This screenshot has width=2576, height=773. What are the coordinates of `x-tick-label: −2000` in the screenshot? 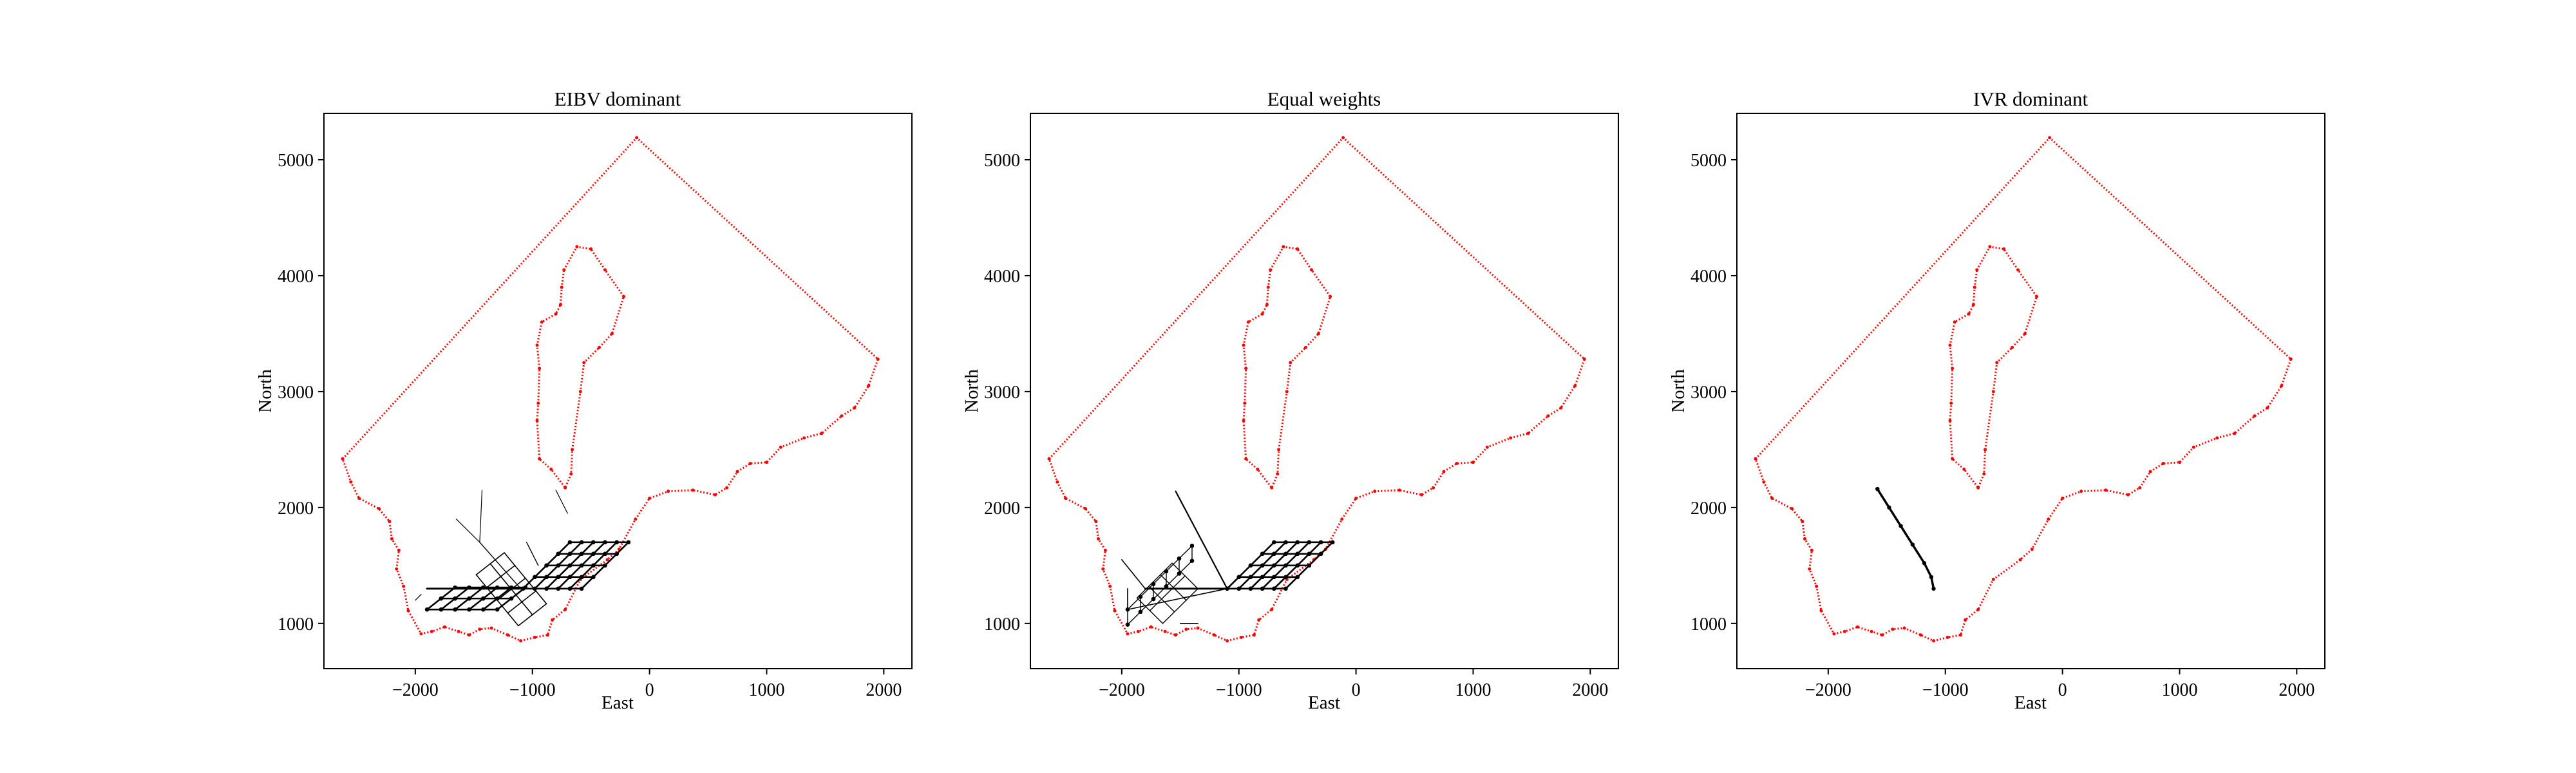 It's located at (1828, 690).